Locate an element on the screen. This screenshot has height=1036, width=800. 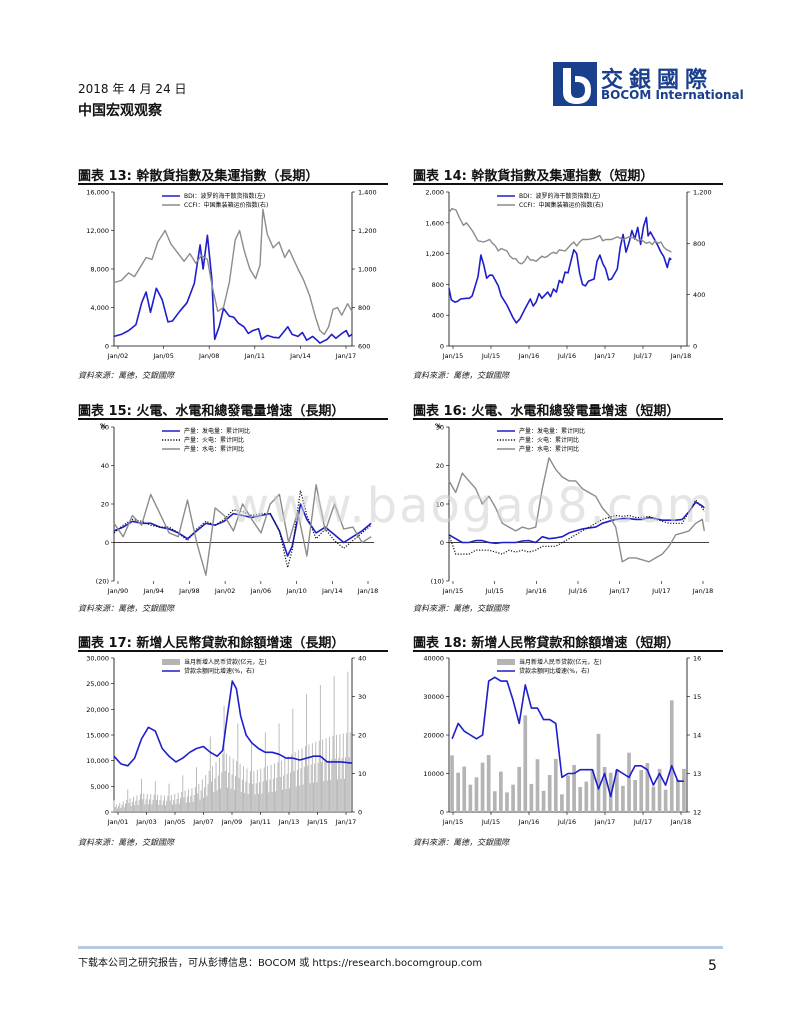
left-tick-label: 20,000 is located at coordinates (97, 710).